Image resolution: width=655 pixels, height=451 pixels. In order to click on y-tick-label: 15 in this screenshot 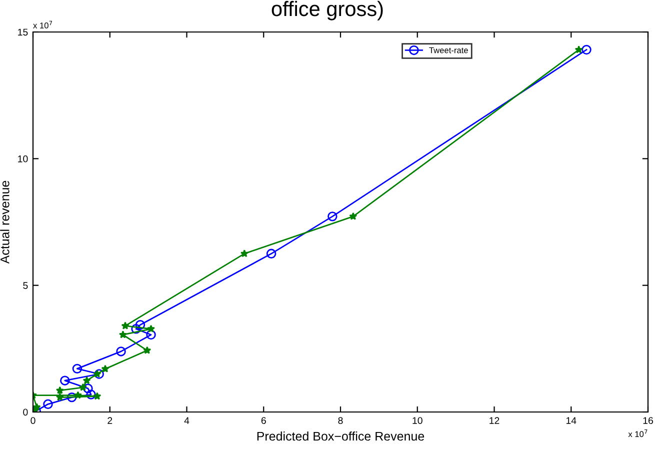, I will do `click(23, 32)`.